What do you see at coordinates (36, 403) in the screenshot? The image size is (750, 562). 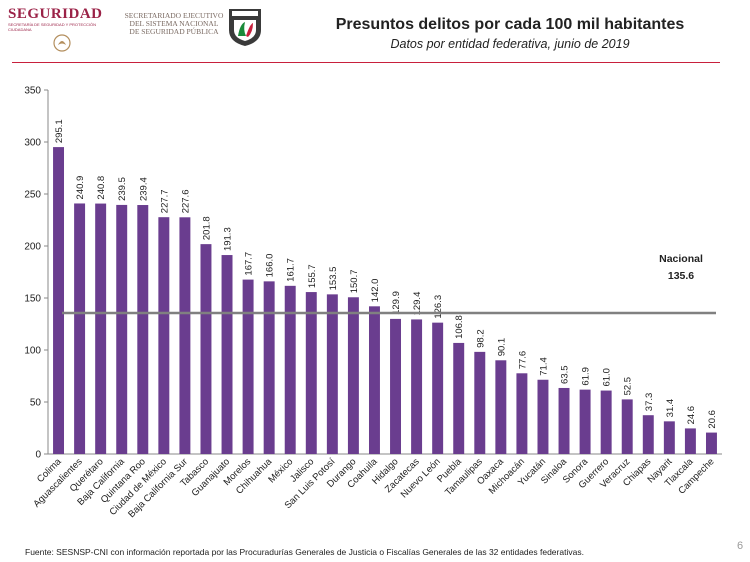 I see `y-tick-label: 50` at bounding box center [36, 403].